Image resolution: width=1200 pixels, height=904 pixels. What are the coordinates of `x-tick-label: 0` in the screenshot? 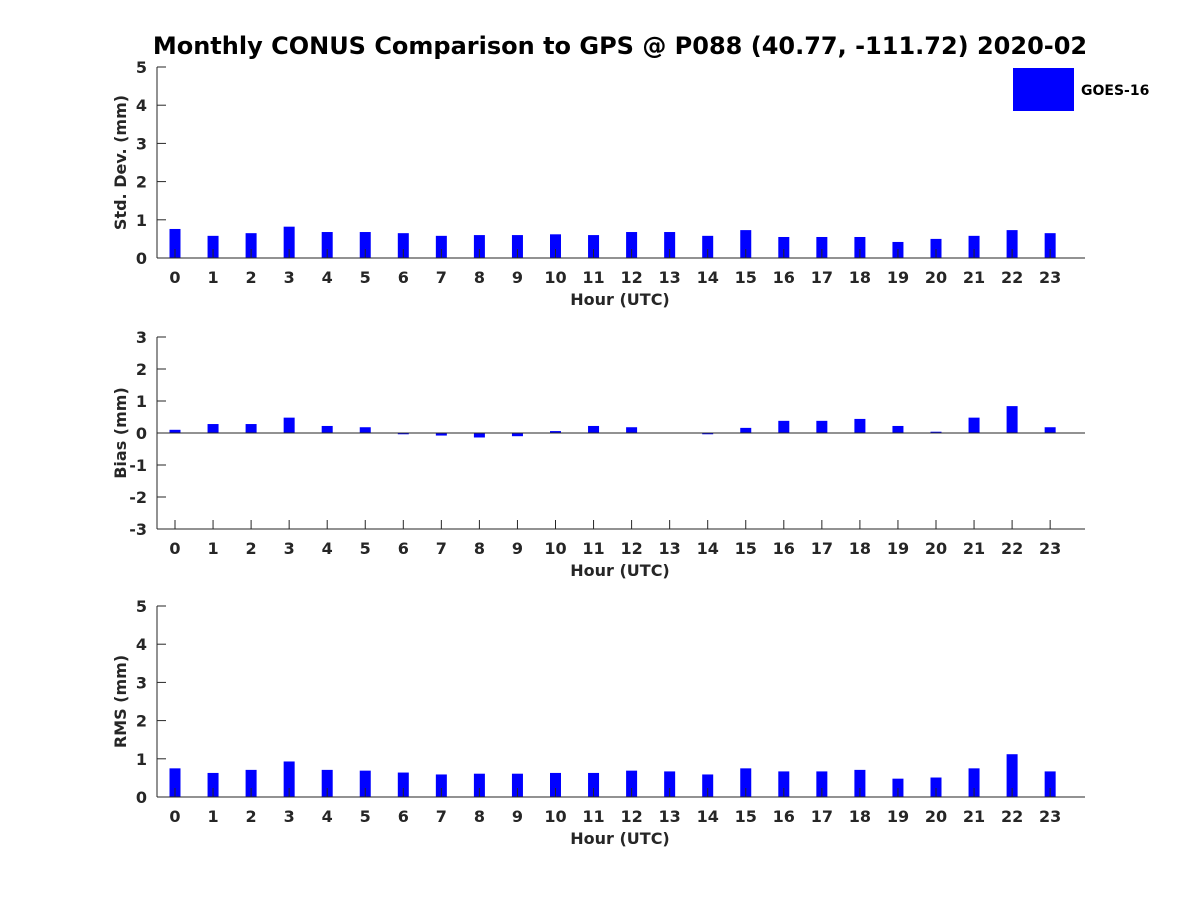 It's located at (174, 548).